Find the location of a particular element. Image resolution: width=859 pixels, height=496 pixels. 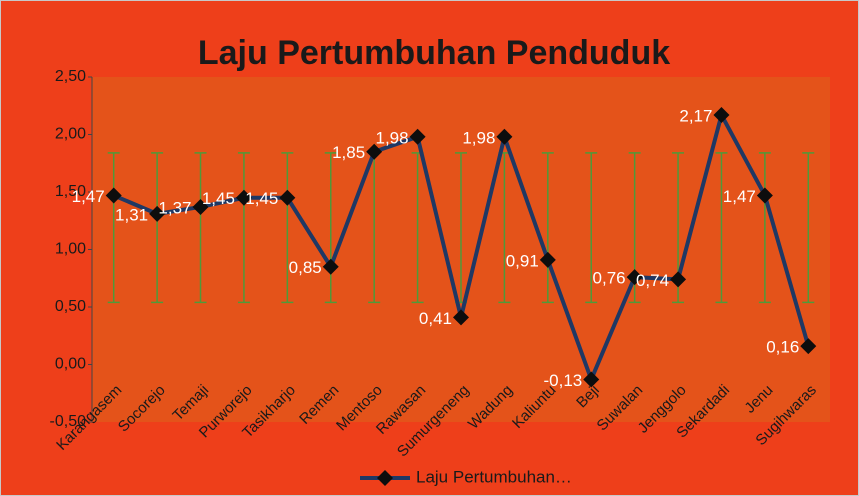

data-label: 0,16 is located at coordinates (782, 347).